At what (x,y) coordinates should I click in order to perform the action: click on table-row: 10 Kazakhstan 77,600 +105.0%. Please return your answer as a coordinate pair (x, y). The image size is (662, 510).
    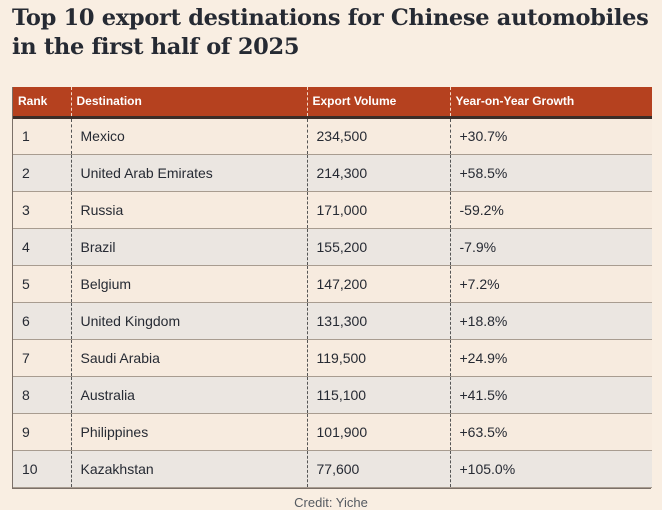
    Looking at the image, I should click on (332, 469).